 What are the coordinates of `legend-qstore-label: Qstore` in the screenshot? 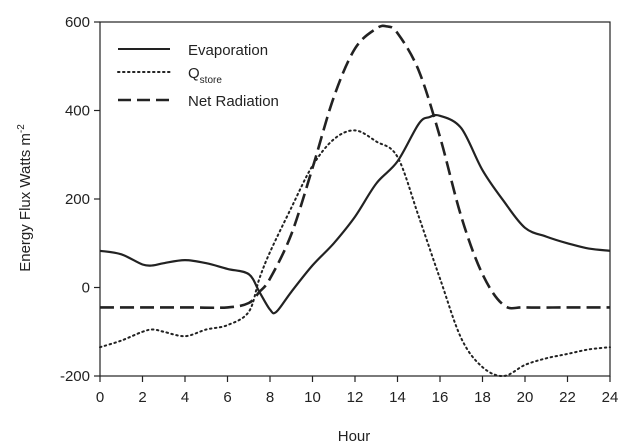 It's located at (205, 75).